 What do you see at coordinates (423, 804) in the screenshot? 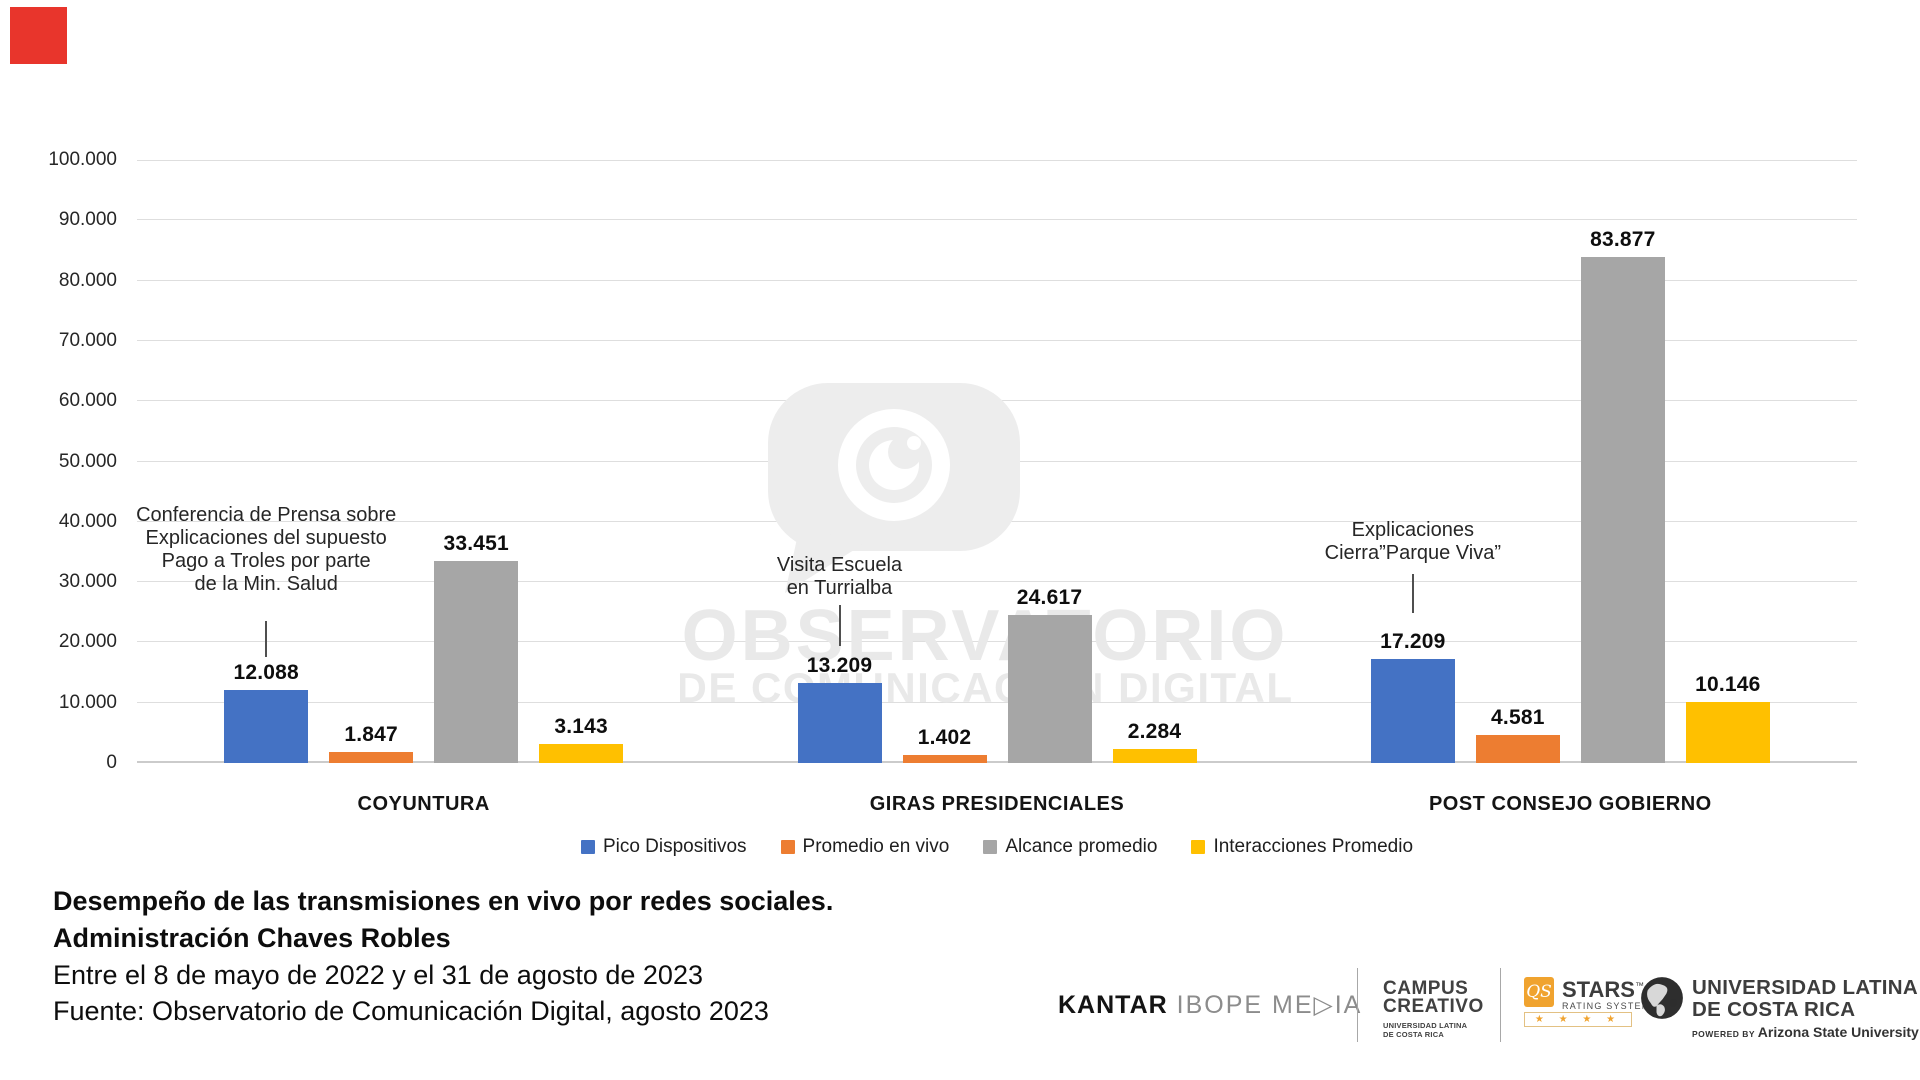
I see `category-label-coyuntura: COYUNTURA` at bounding box center [423, 804].